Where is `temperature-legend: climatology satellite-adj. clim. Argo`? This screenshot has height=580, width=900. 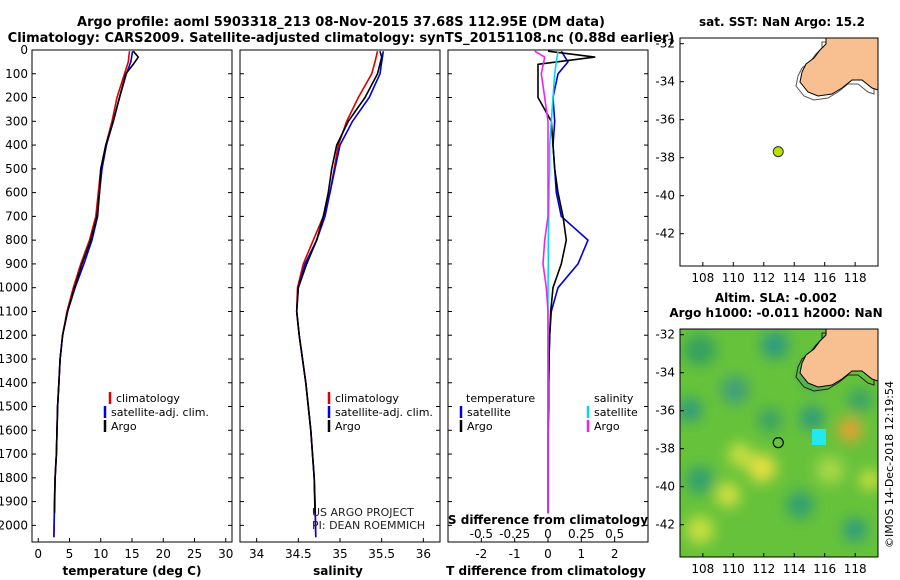
temperature-legend: climatology satellite-adj. clim. Argo is located at coordinates (156, 412).